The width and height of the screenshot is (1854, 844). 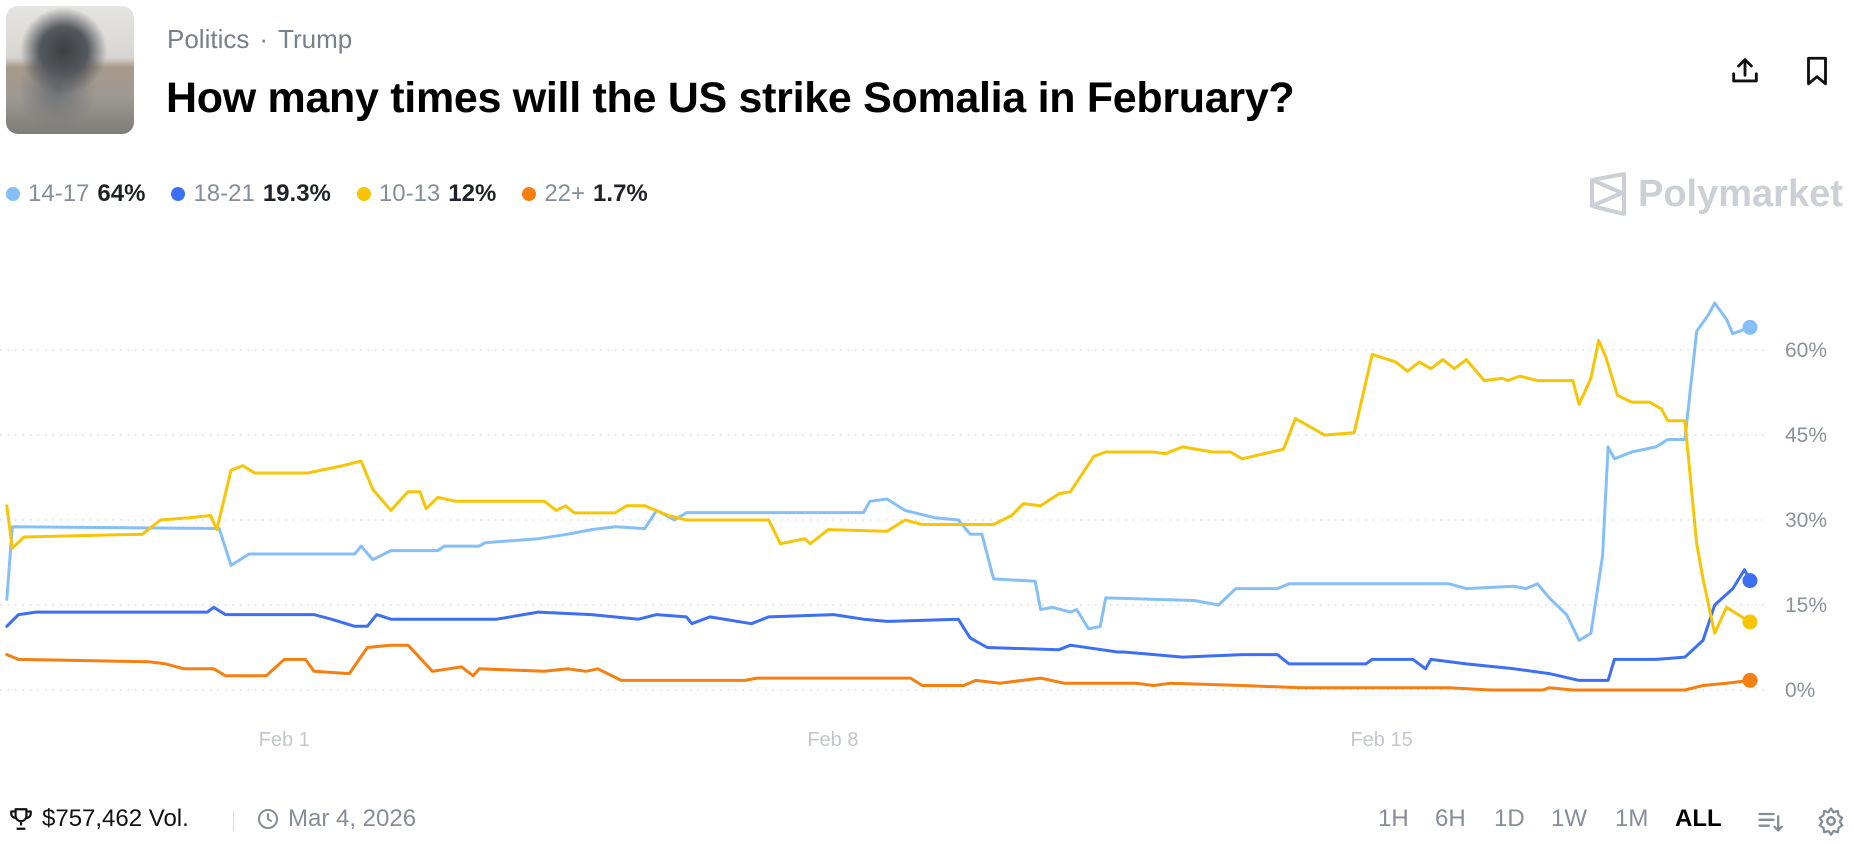 I want to click on end-date-text: Mar 4, 2026, so click(x=352, y=818).